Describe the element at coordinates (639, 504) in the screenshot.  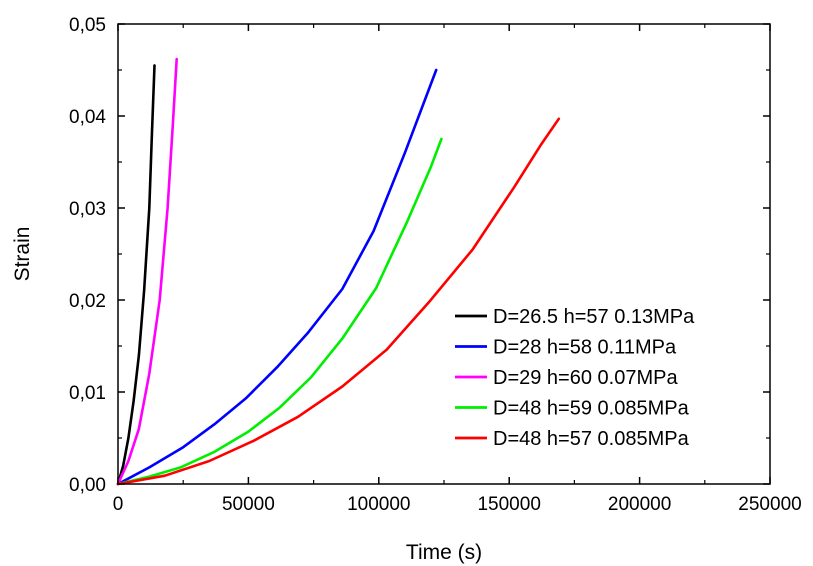
I see `x-tick-label: 200000` at that location.